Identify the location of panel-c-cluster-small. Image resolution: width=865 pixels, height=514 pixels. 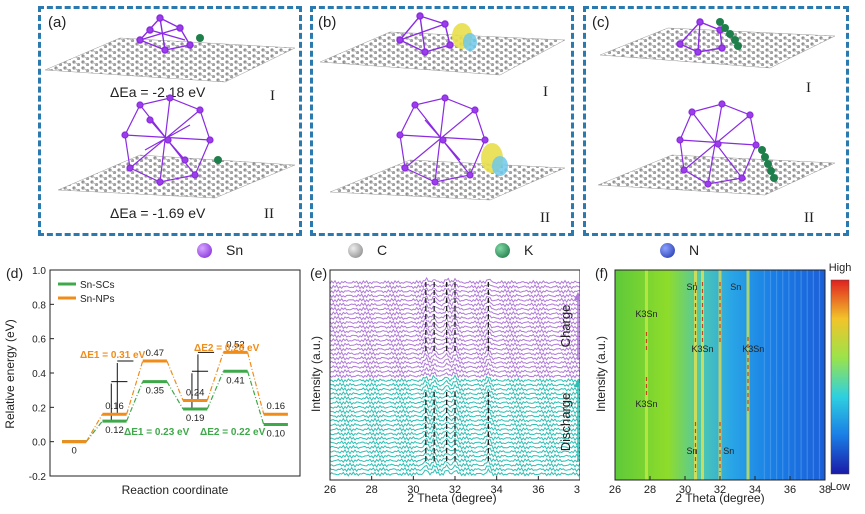
(701, 37).